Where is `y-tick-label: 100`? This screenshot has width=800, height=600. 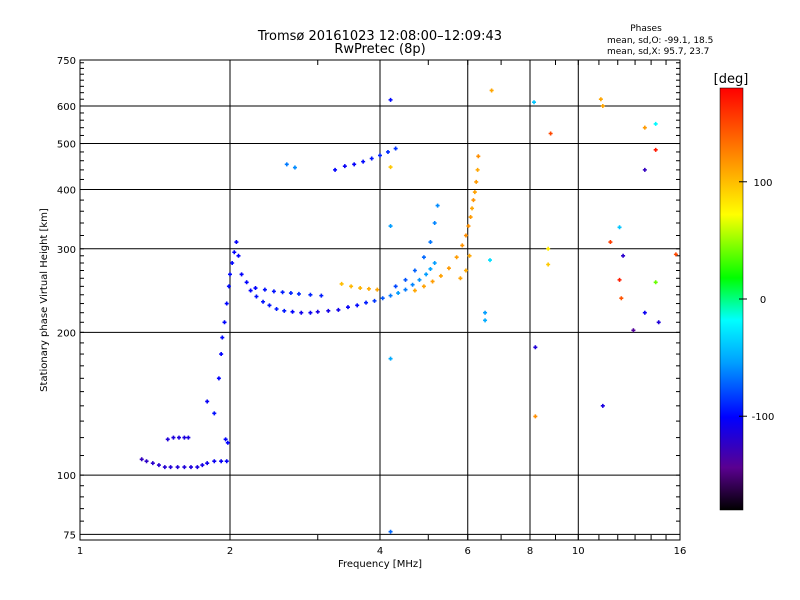
y-tick-label: 100 is located at coordinates (66, 476).